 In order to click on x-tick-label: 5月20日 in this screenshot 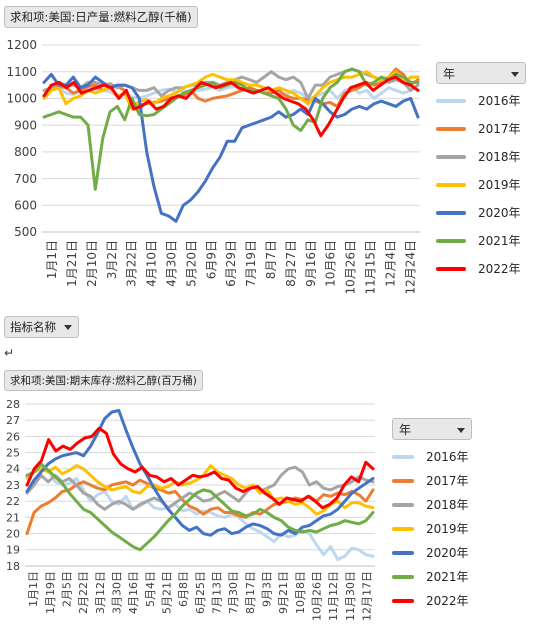, I will do `click(191, 263)`.